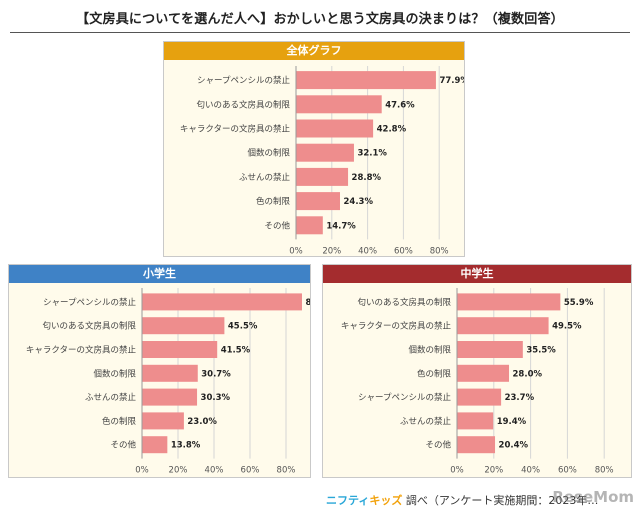 Image resolution: width=640 pixels, height=520 pixels. I want to click on data-label: 14.7%, so click(341, 226).